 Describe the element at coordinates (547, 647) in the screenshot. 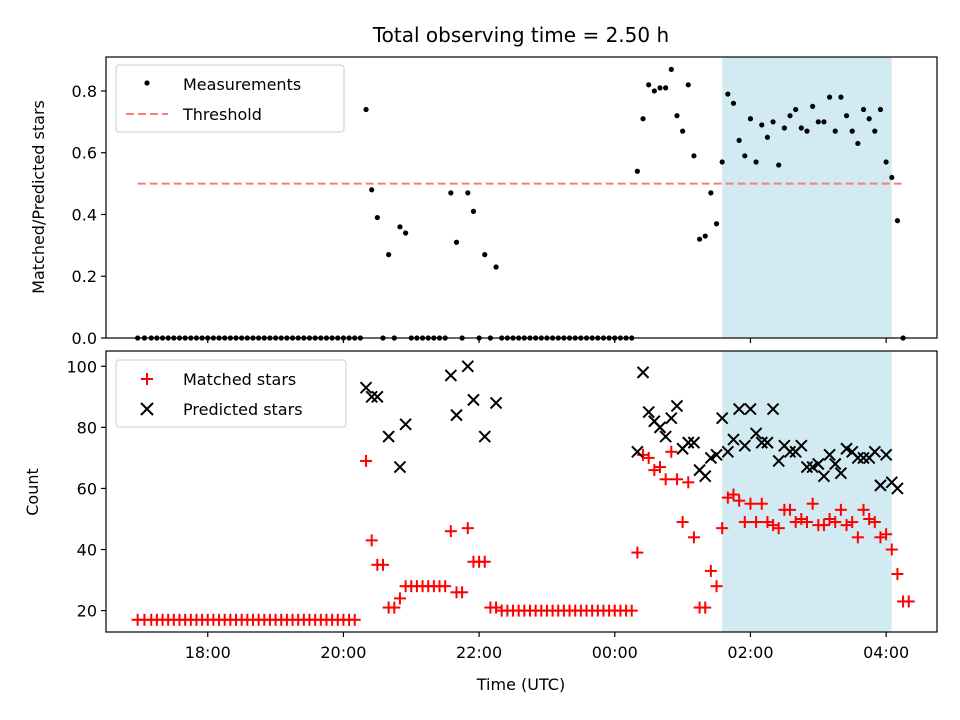

I see `bottom-x-ticks: 18:00 20:00 22:00 00:00 02:00 04:00` at that location.